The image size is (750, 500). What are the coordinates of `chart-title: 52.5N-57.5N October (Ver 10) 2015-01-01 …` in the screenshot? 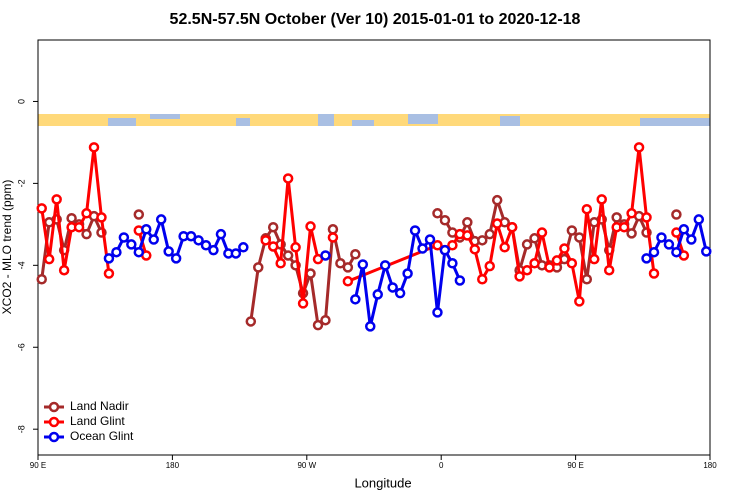 It's located at (375, 19).